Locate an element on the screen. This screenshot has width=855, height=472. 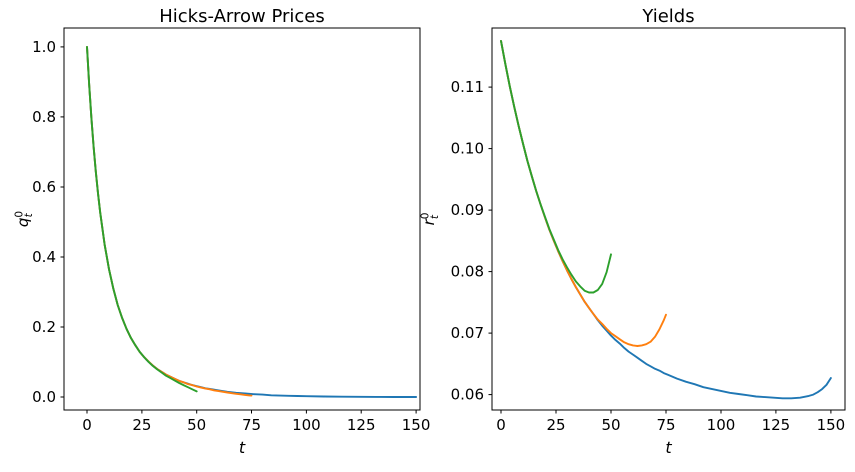
y-axis-label: q0t is located at coordinates (25, 219).